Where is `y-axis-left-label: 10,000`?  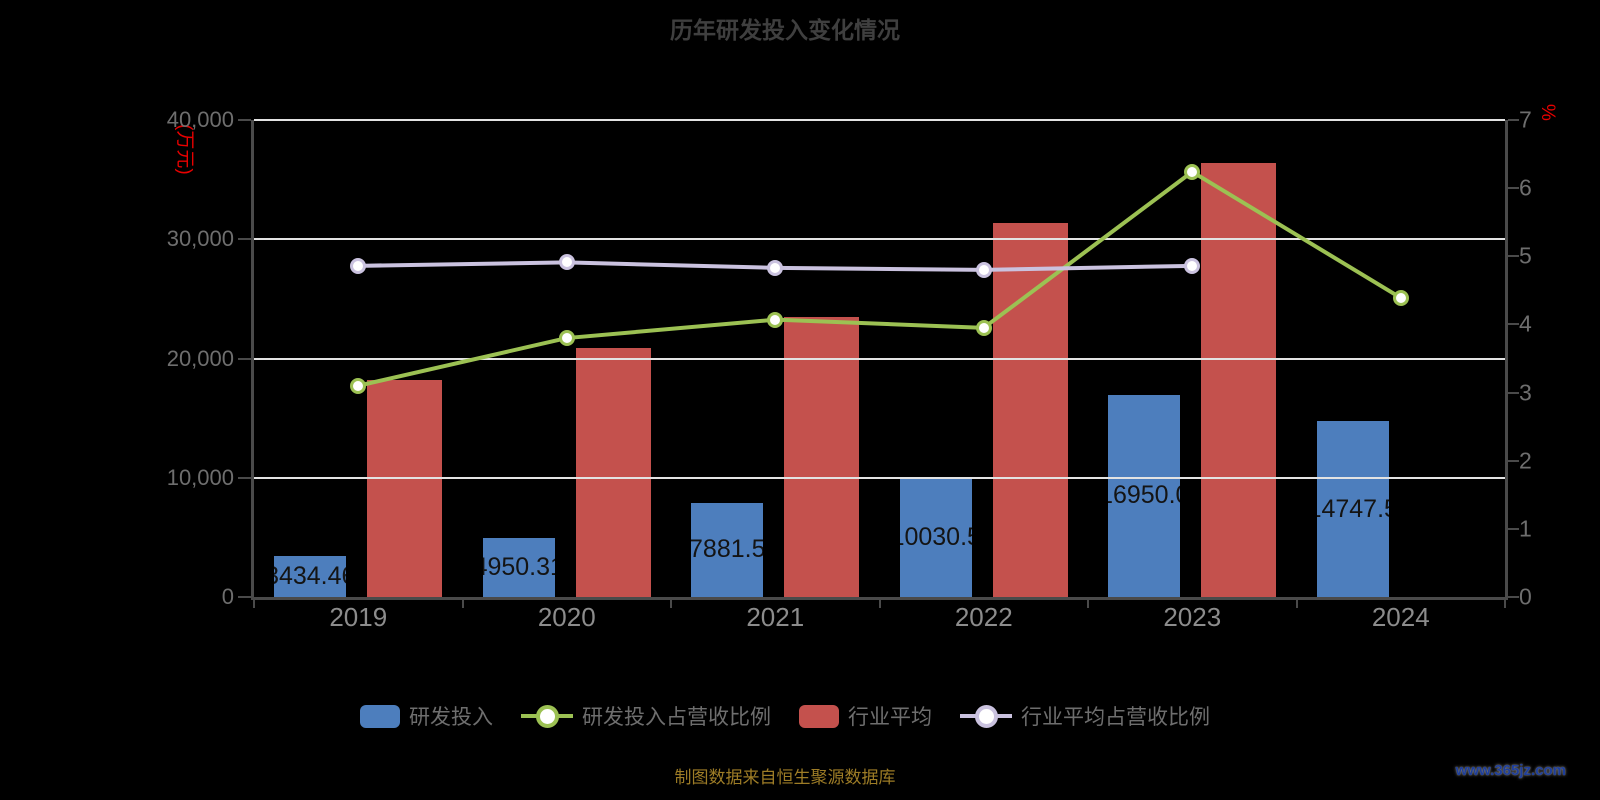
y-axis-left-label: 10,000 is located at coordinates (200, 477).